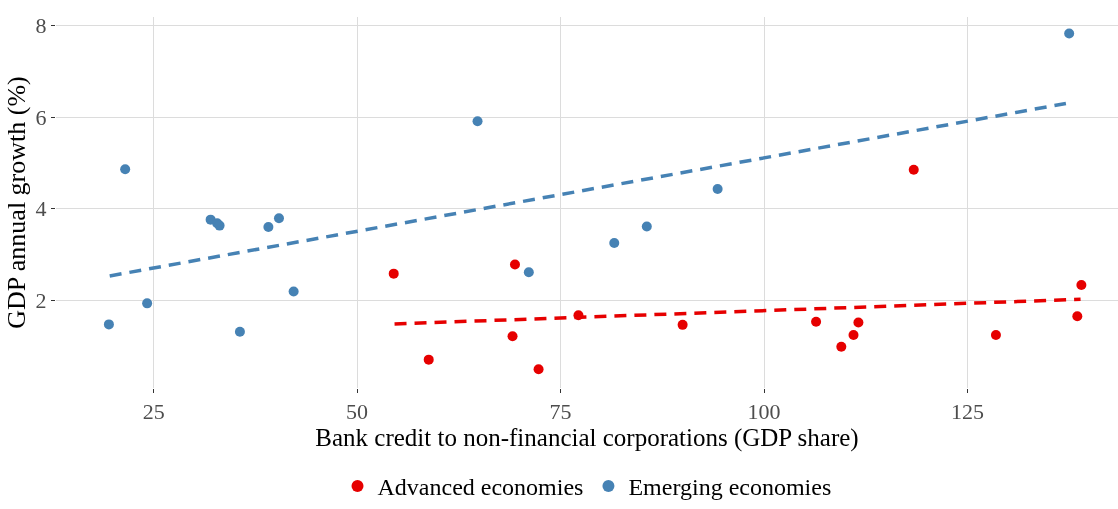  Describe the element at coordinates (560, 412) in the screenshot. I see `x-tick-label: 75` at that location.